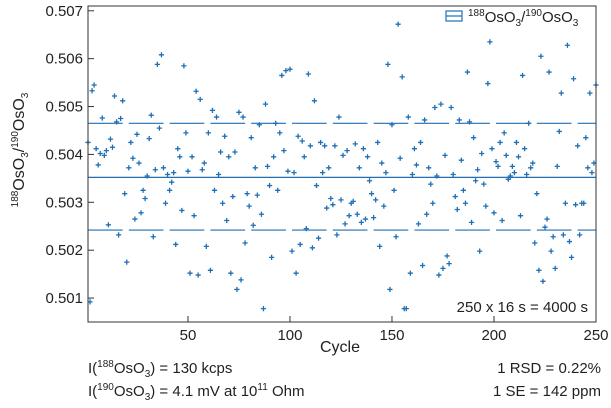 Image resolution: width=611 pixels, height=408 pixels. Describe the element at coordinates (160, 369) in the screenshot. I see `footer-intensity-188: I(188OsO3) = 130 kcps` at that location.